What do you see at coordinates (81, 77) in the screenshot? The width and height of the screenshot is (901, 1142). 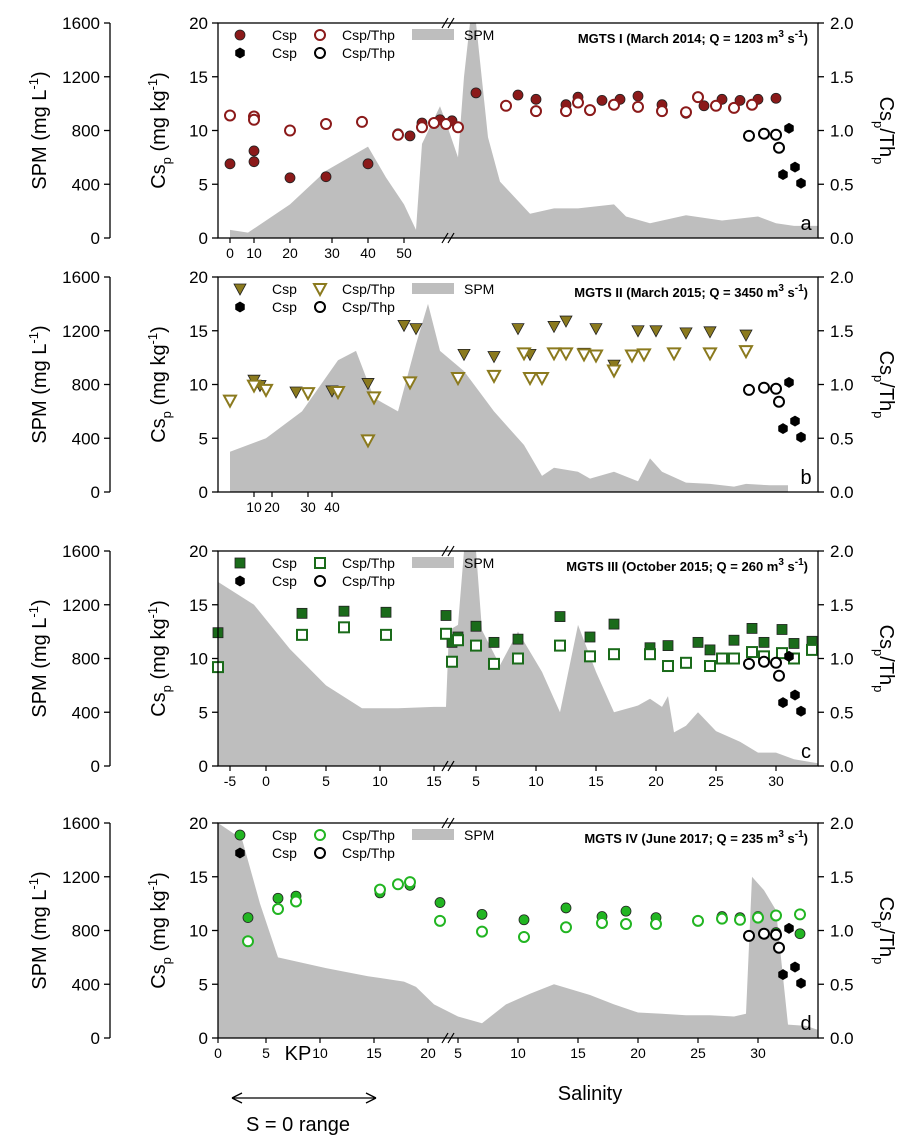 I see `spm-tick-label: 1200` at bounding box center [81, 77].